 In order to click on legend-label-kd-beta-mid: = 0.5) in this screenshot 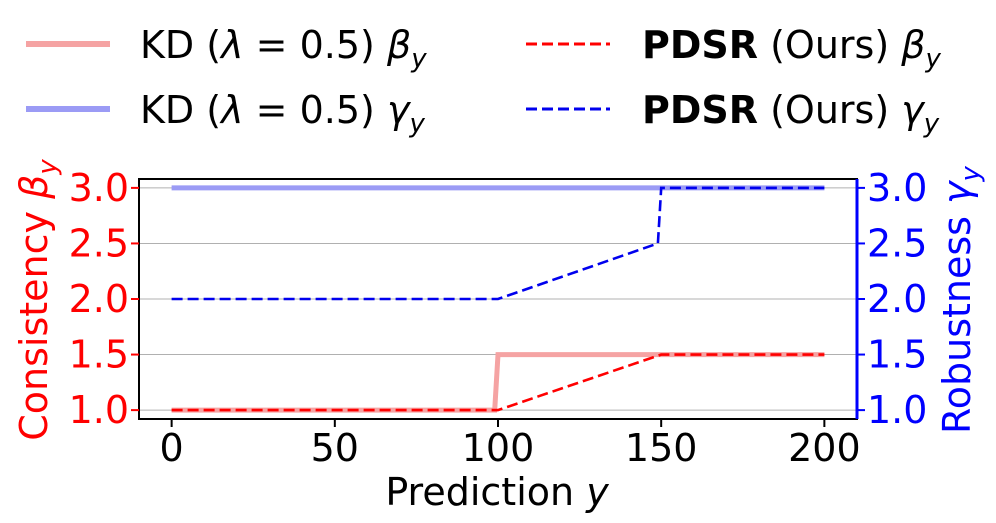, I will do `click(315, 45)`.